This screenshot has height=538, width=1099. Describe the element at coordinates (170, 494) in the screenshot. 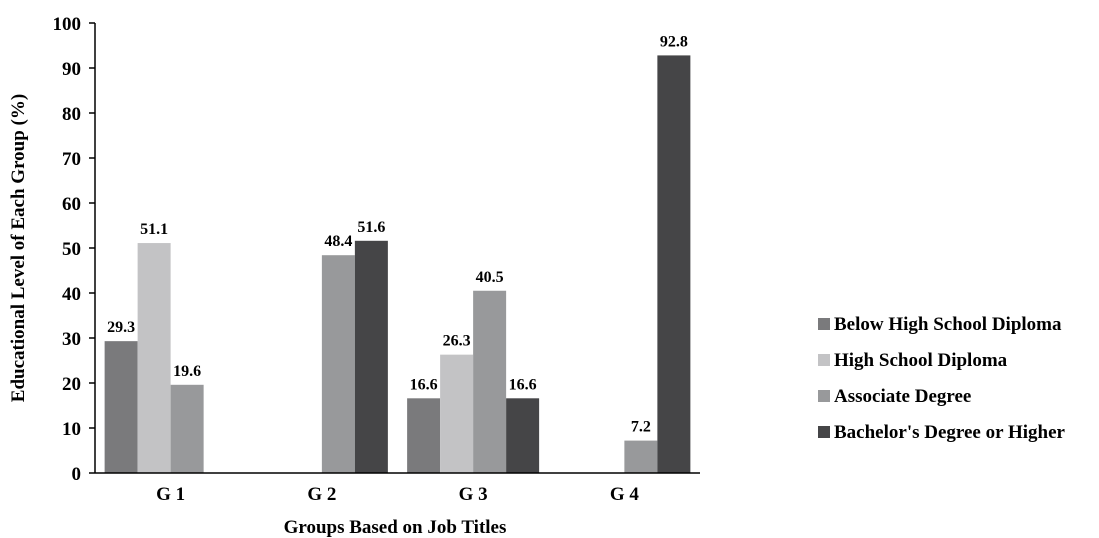

I see `x-category-label: G 1` at that location.